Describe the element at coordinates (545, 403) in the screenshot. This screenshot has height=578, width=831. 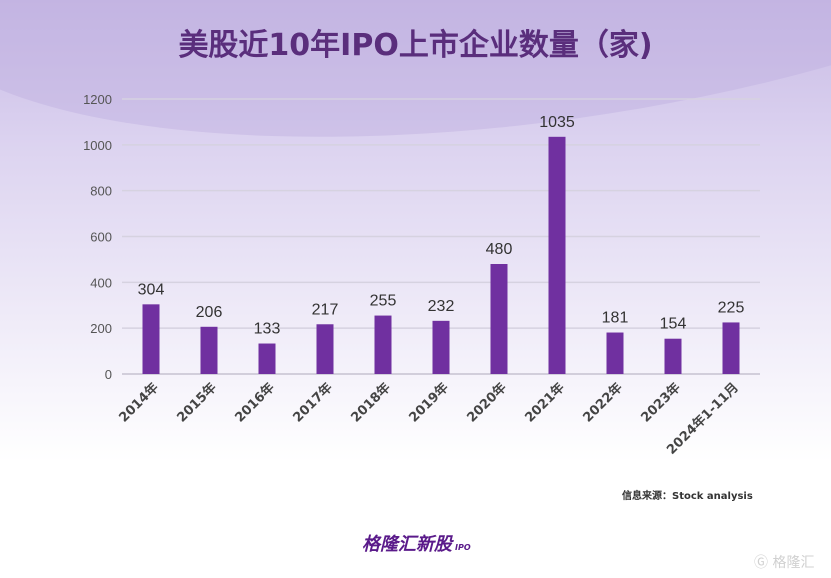
I see `x-tick-label: 2021年` at that location.